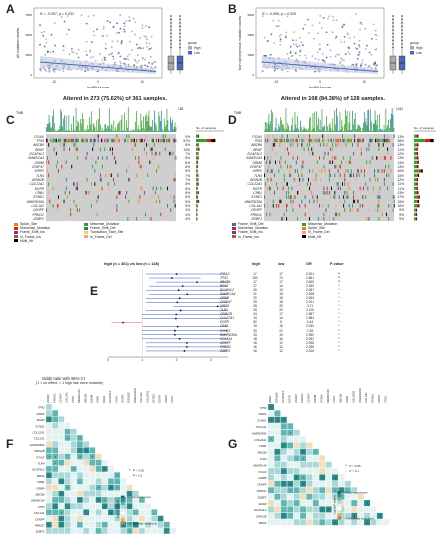  Describe the element at coordinates (257, 136) in the screenshot. I see `gene-label: ITGAX` at that location.